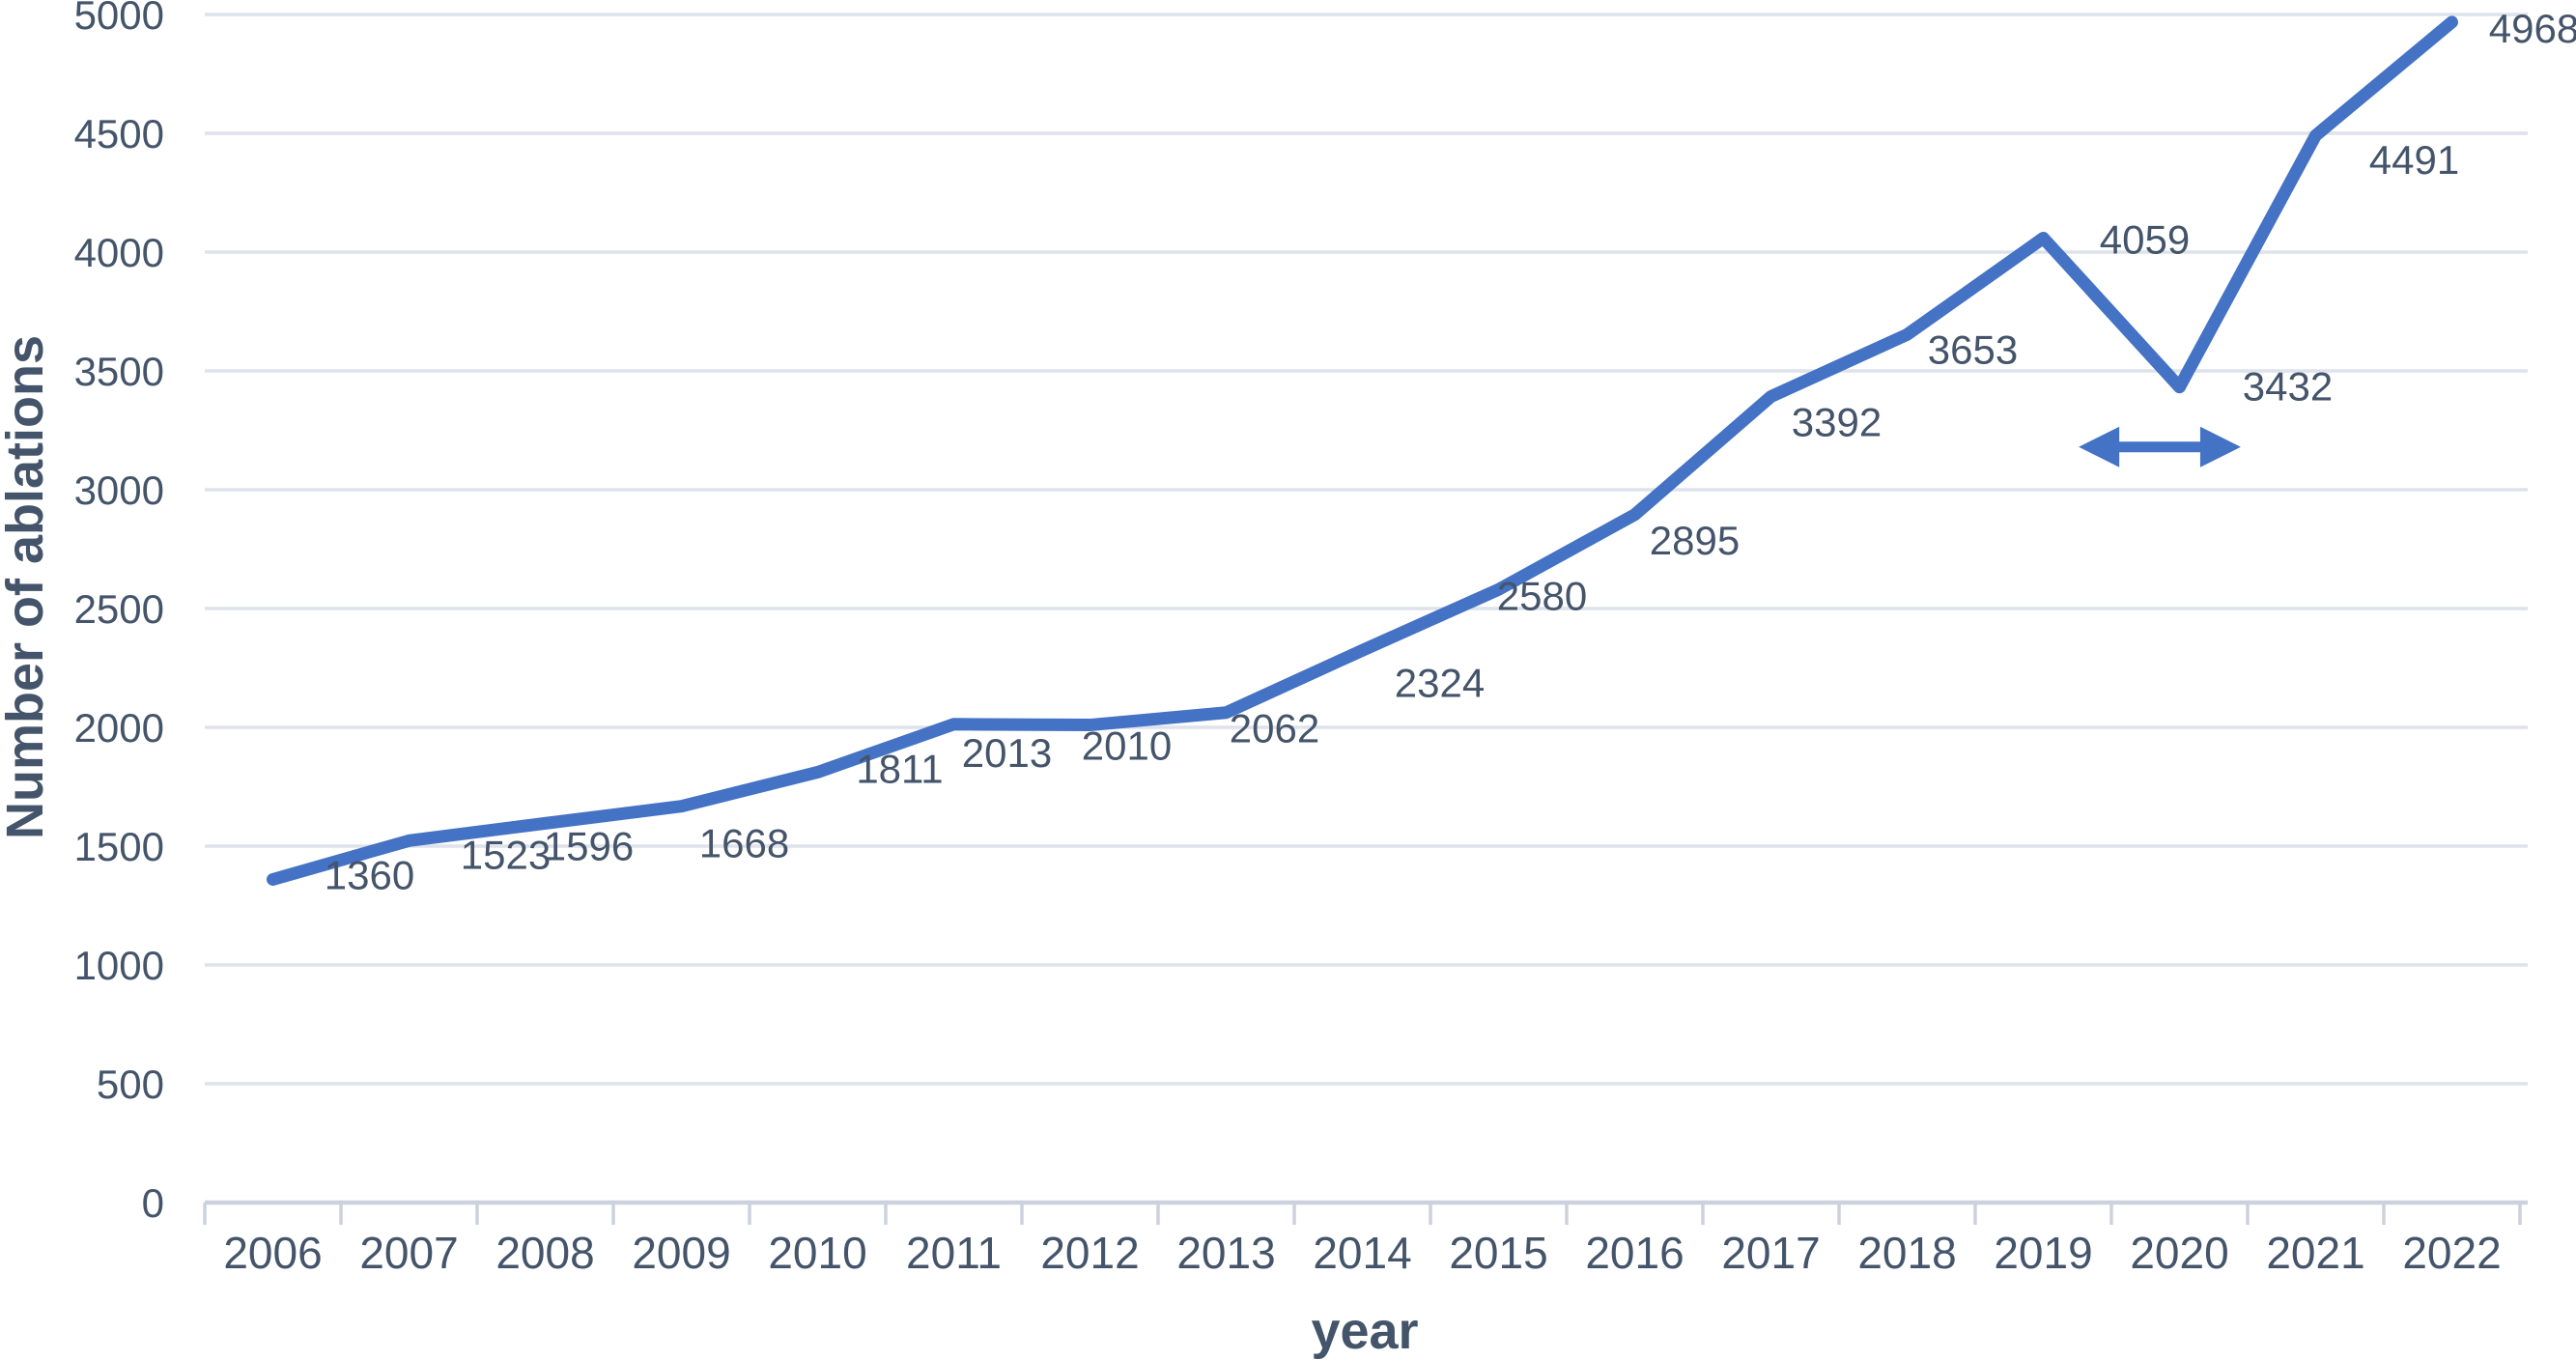  Describe the element at coordinates (2414, 160) in the screenshot. I see `data-point-label: 4491` at that location.